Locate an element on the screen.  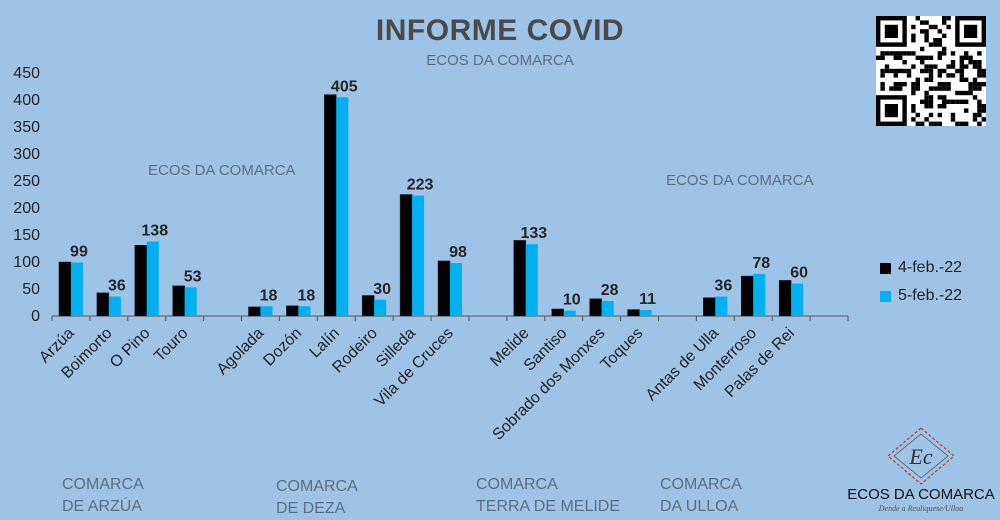
legend: 4-feb.-22 5-feb.-22 is located at coordinates (921, 282).